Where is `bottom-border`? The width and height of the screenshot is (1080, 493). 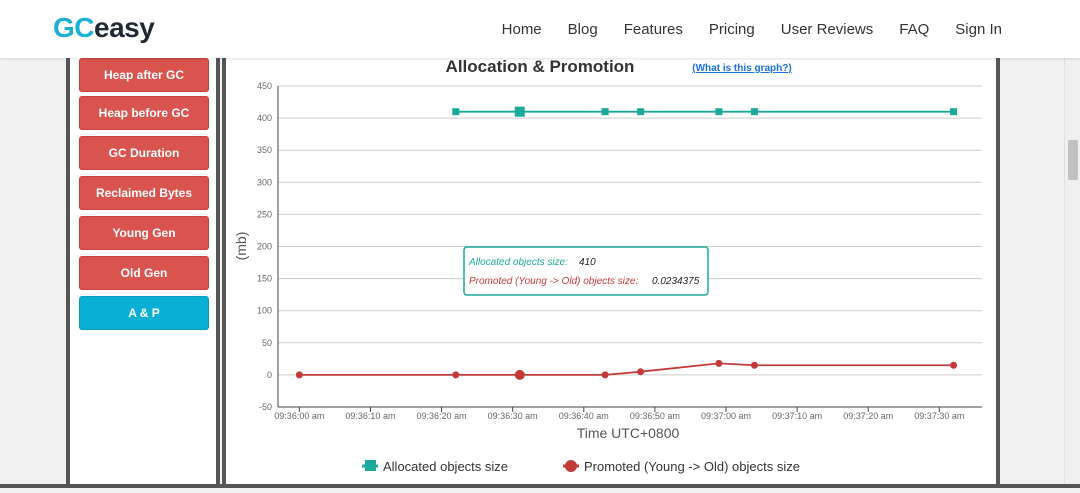
bottom-border is located at coordinates (540, 486).